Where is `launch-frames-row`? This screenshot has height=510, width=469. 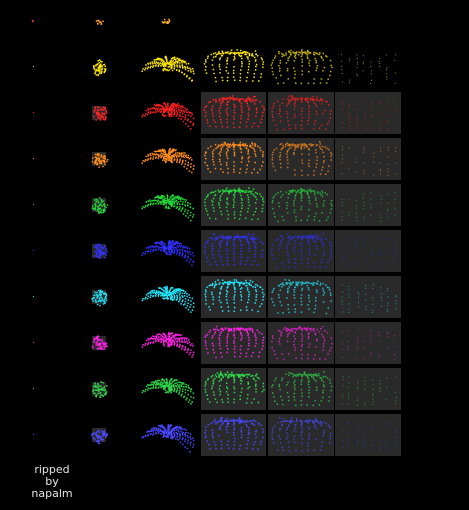
launch-frames-row is located at coordinates (101, 21).